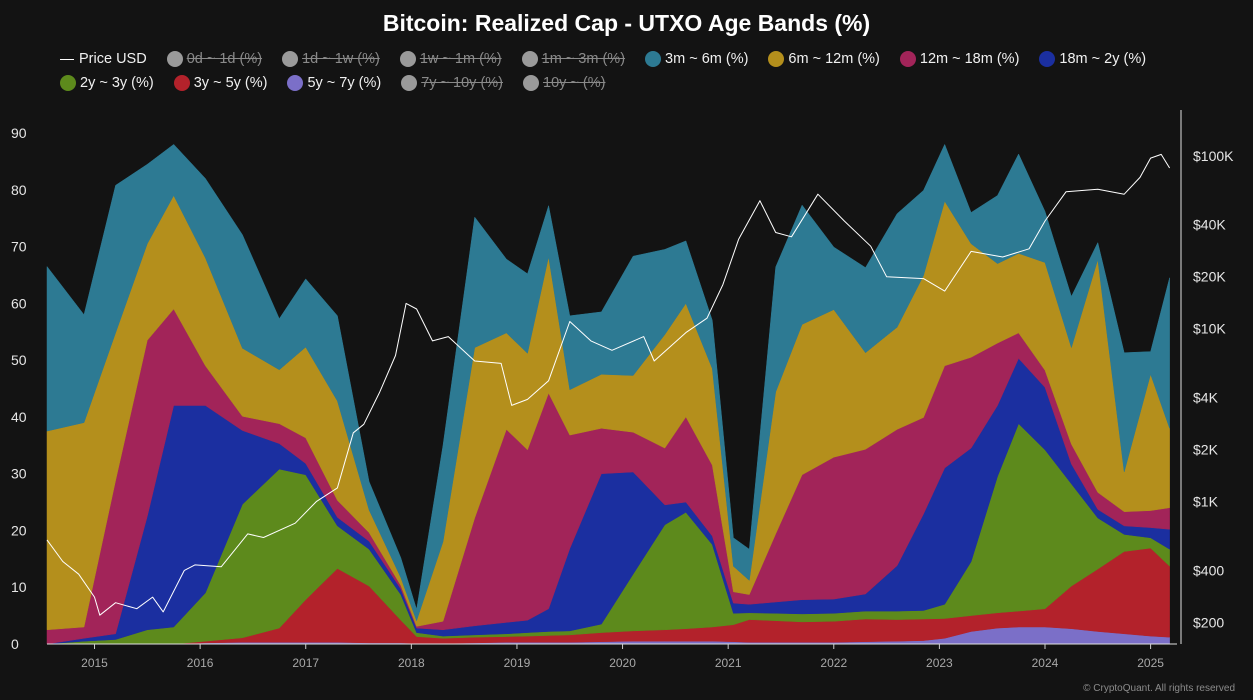  I want to click on legend-label: 7y ~ 10y (%), so click(462, 83).